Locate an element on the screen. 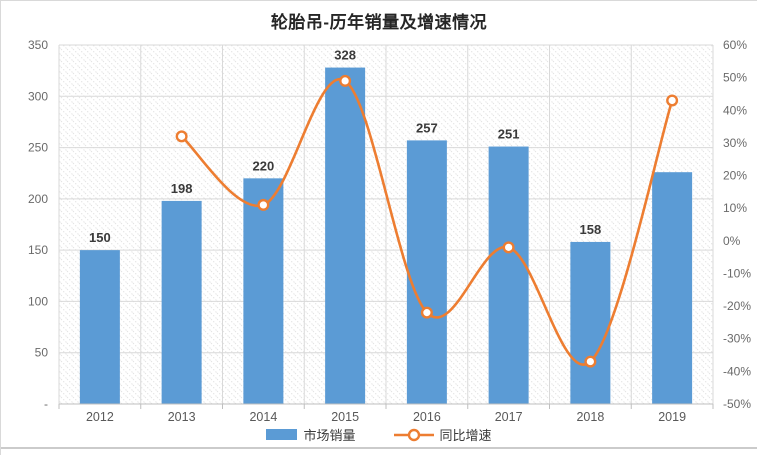  svg-text: 158 is located at coordinates (591, 229).